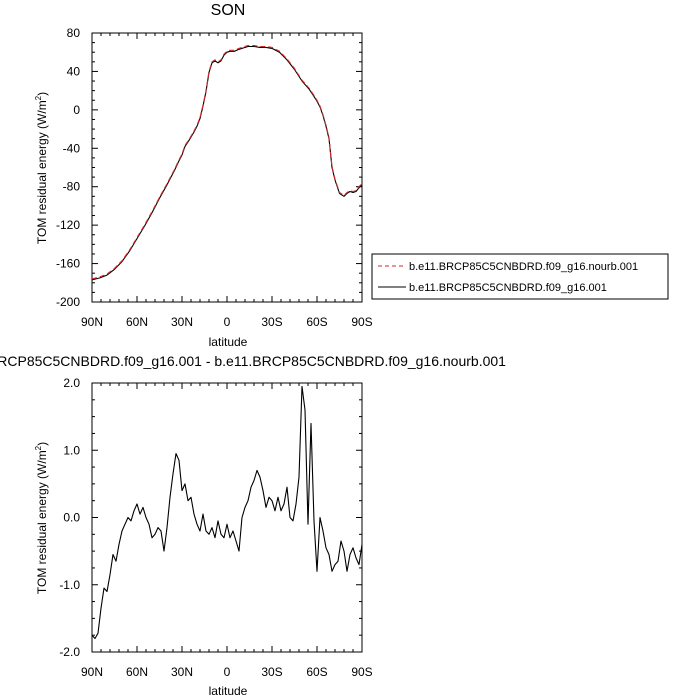 This screenshot has width=700, height=700. I want to click on bottom-y-tick-label: -1.0, so click(69, 585).